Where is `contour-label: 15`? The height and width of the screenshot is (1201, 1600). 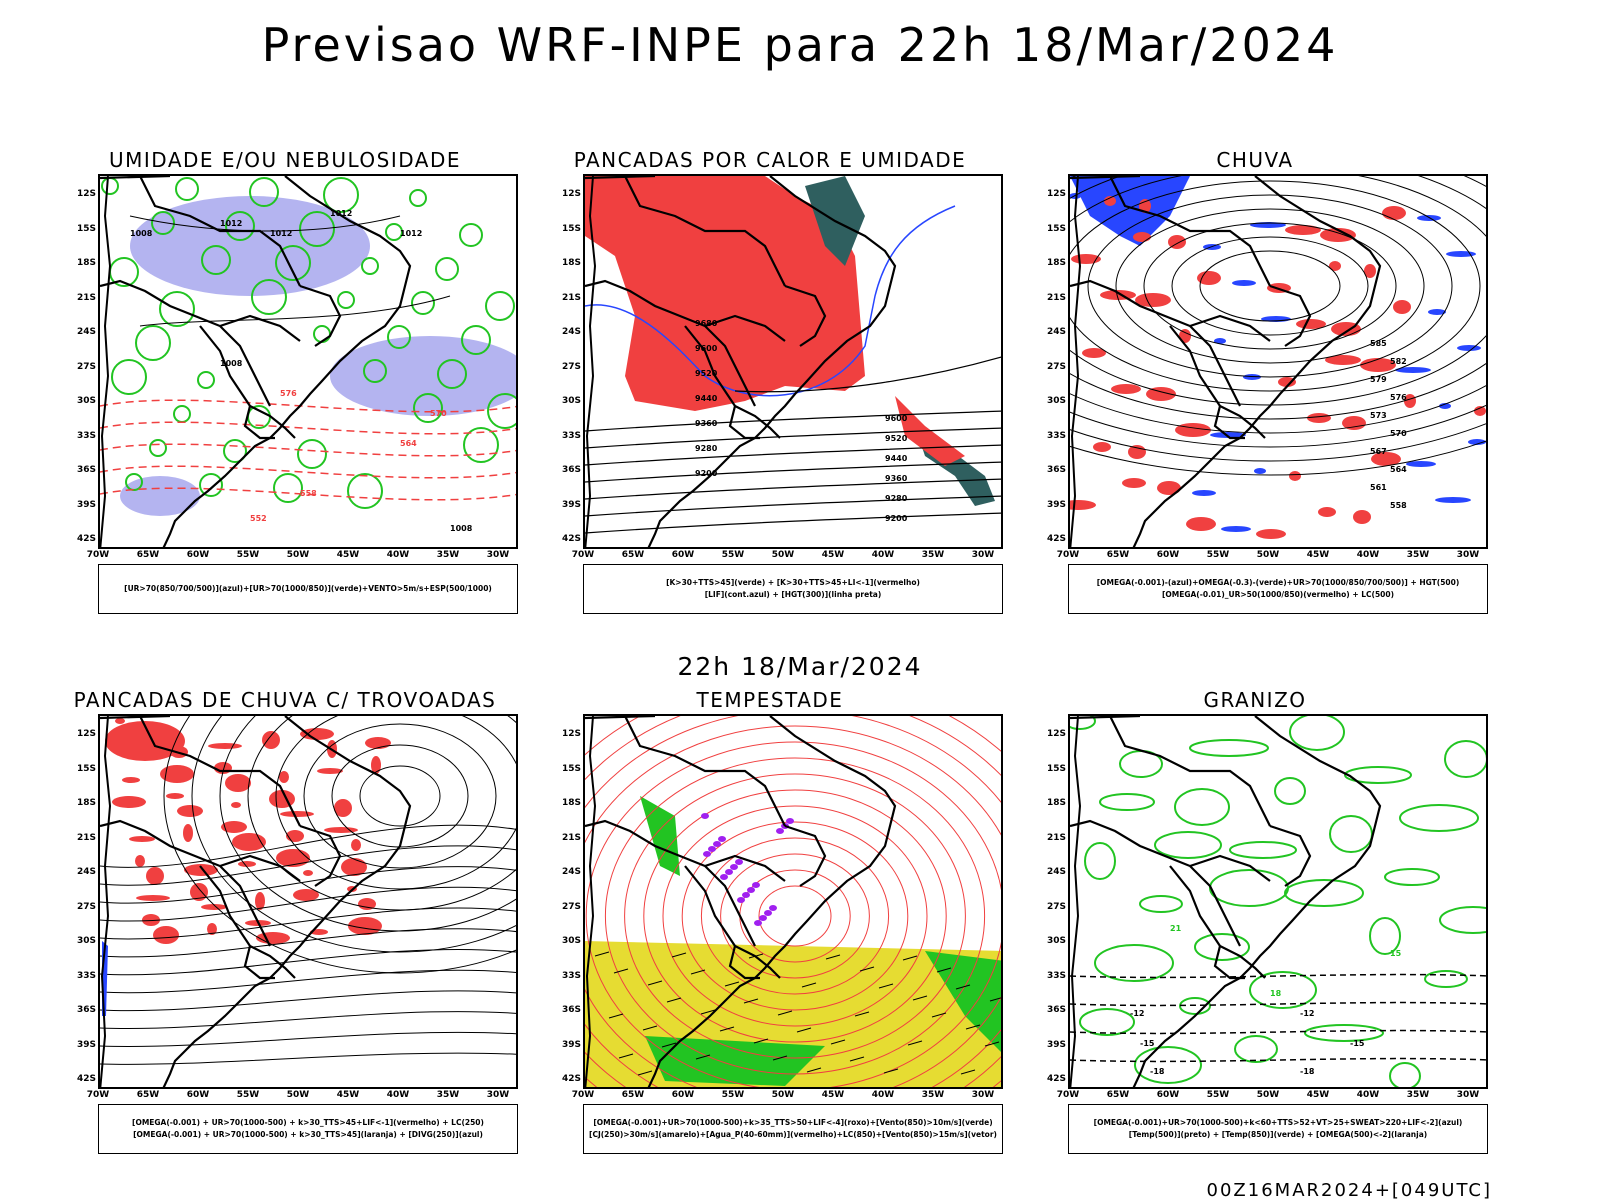
contour-label: 15 is located at coordinates (1396, 953).